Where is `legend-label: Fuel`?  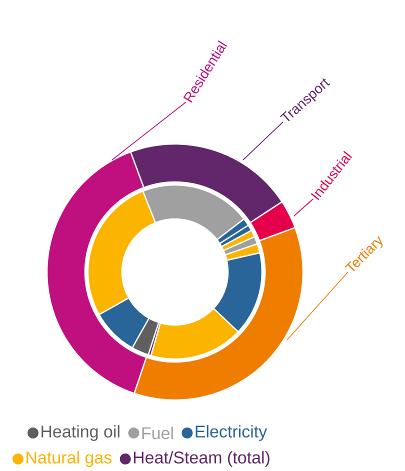
legend-label: Fuel is located at coordinates (157, 433).